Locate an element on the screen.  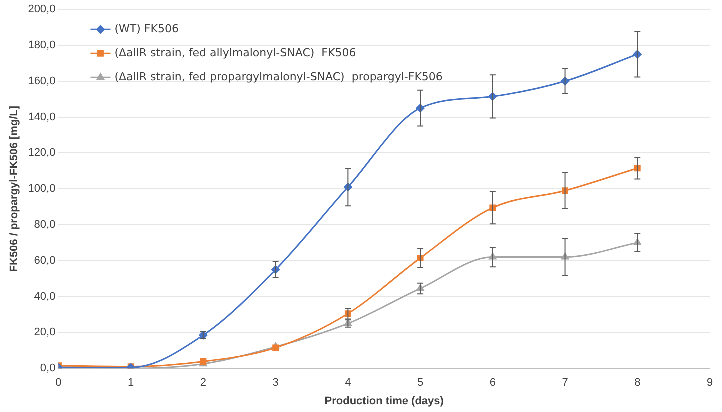
y-tick-label: 140,0 is located at coordinates (42, 117).